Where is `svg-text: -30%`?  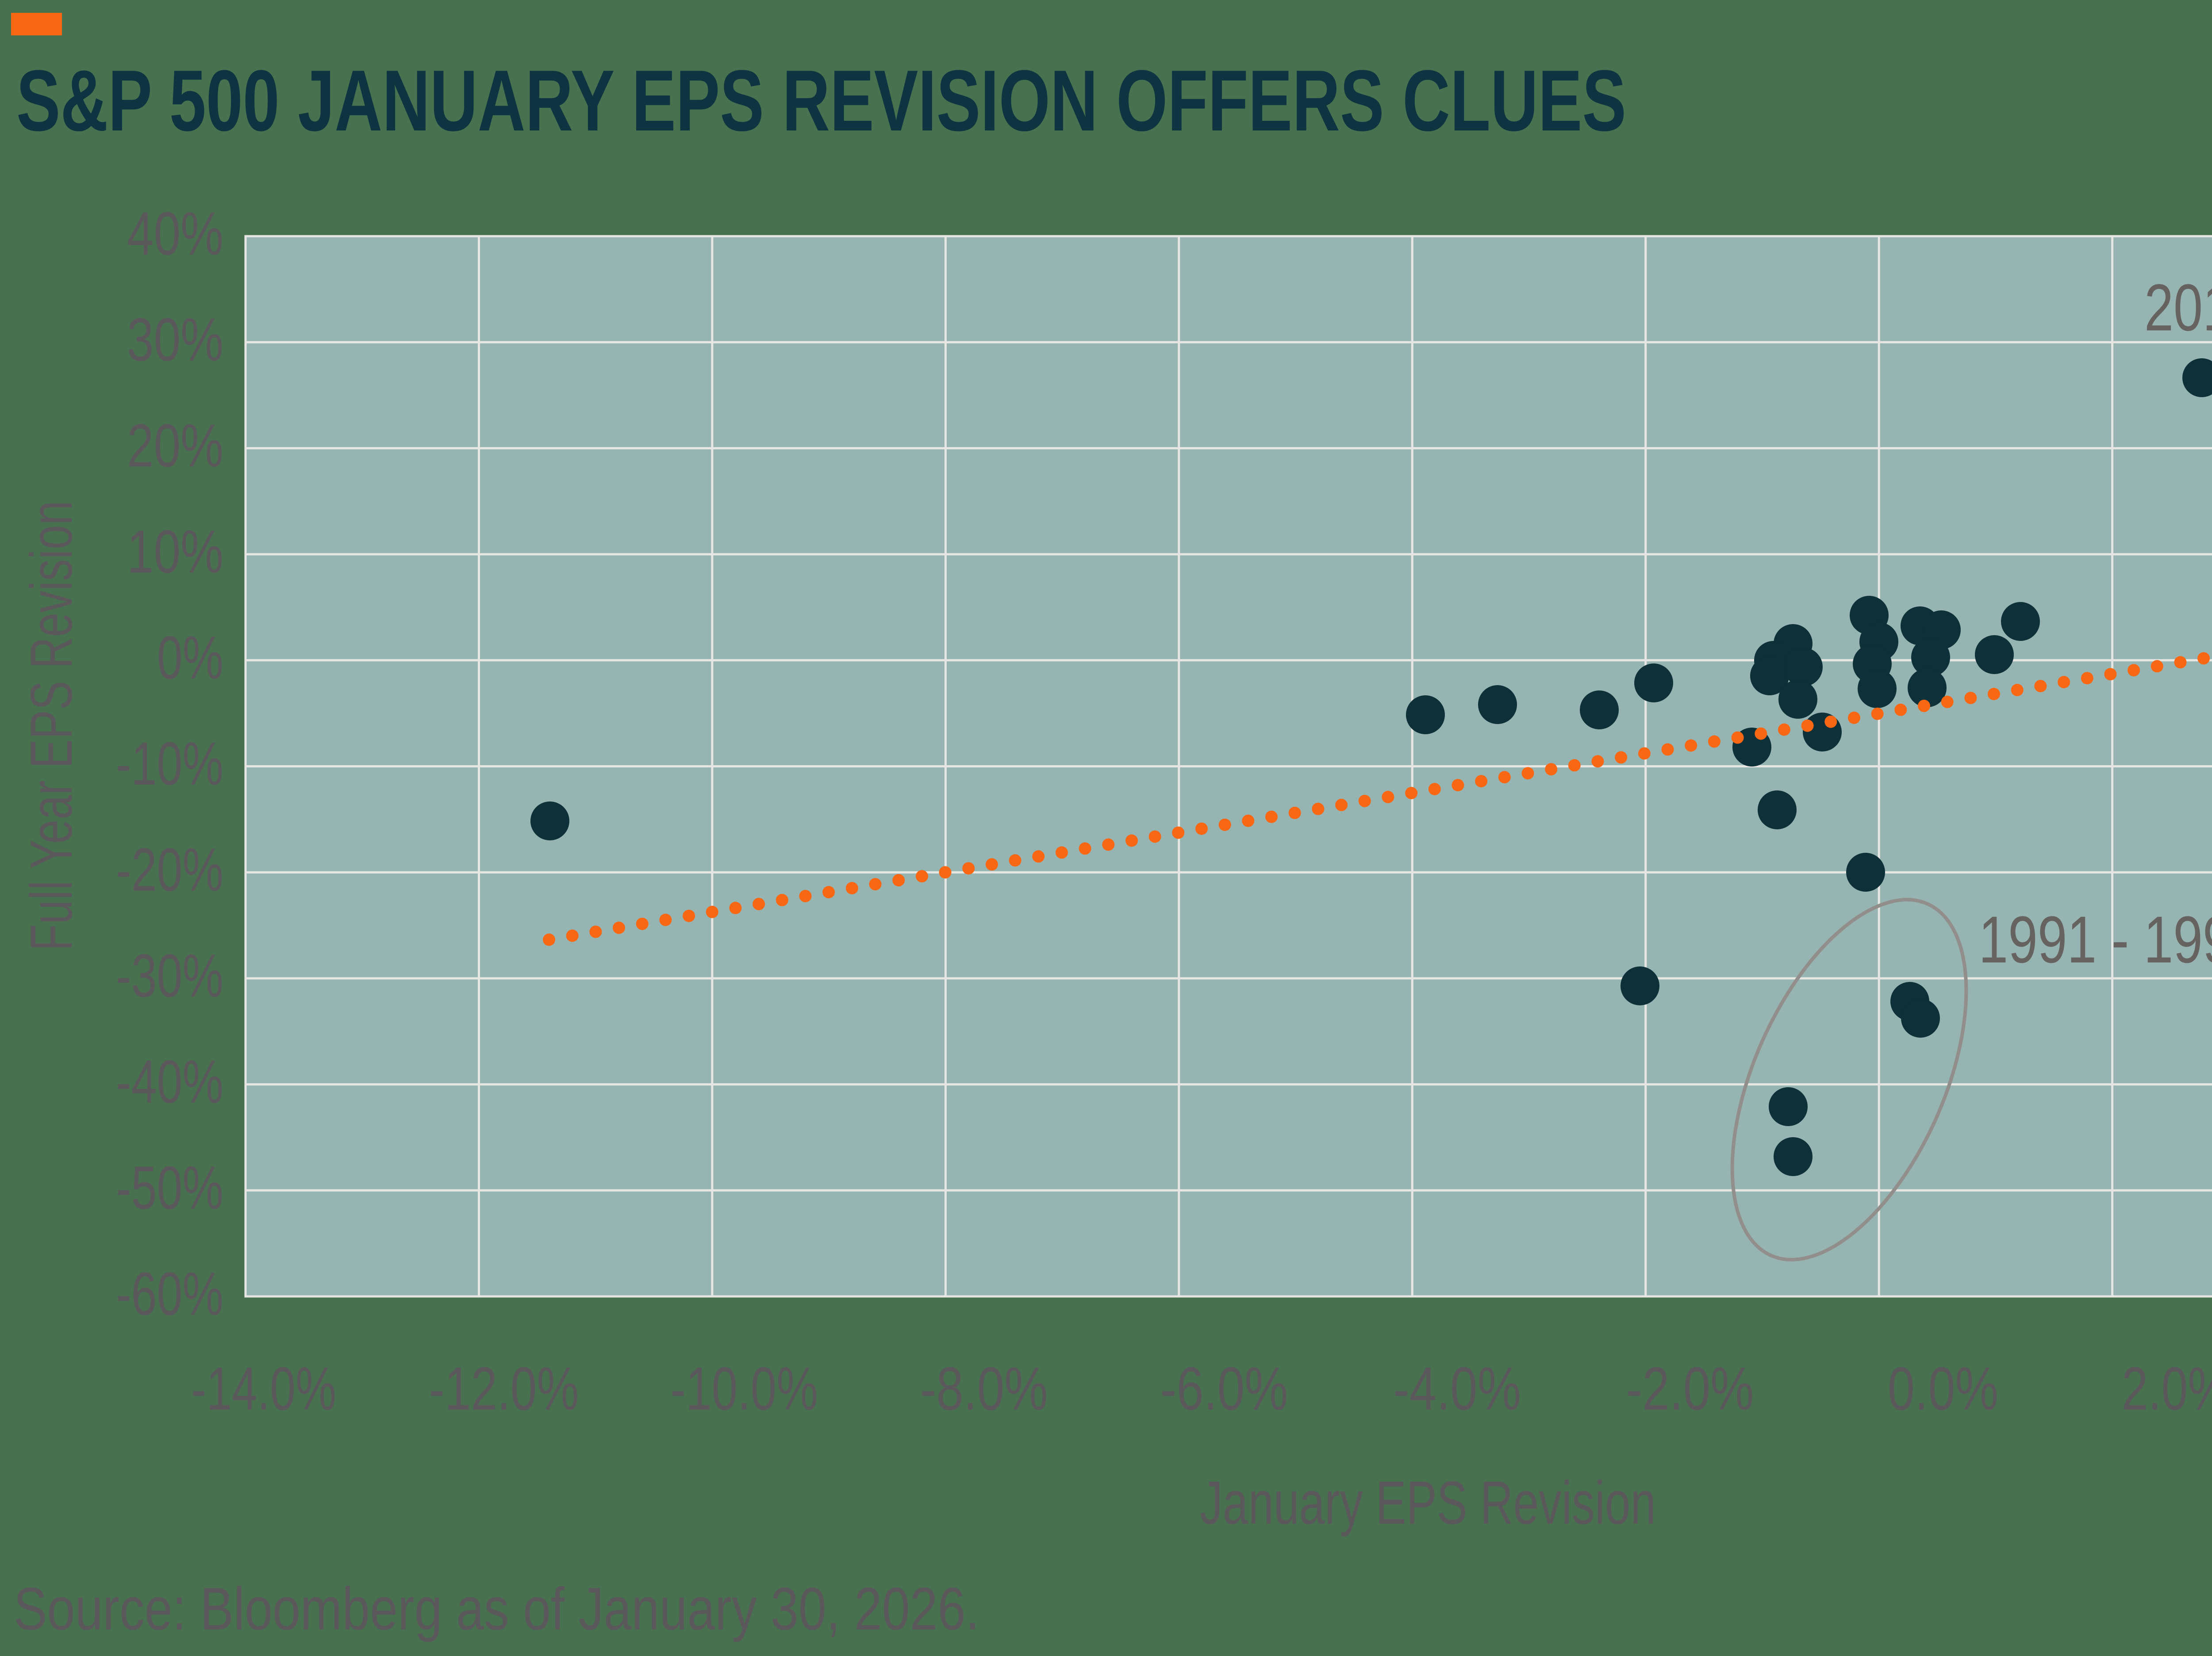
svg-text: -30% is located at coordinates (170, 976).